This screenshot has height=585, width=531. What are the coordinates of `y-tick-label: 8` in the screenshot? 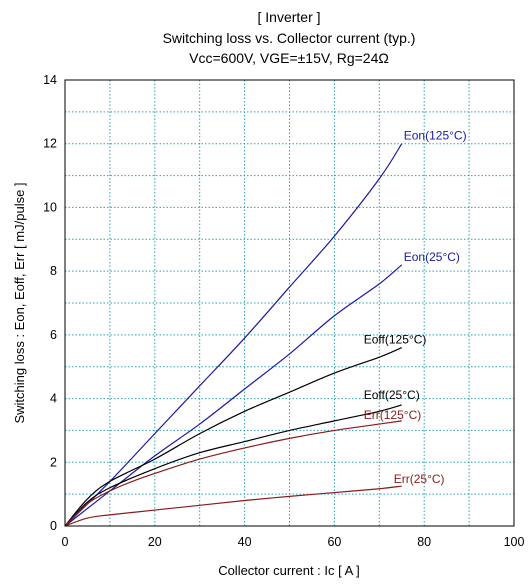 It's located at (53, 271).